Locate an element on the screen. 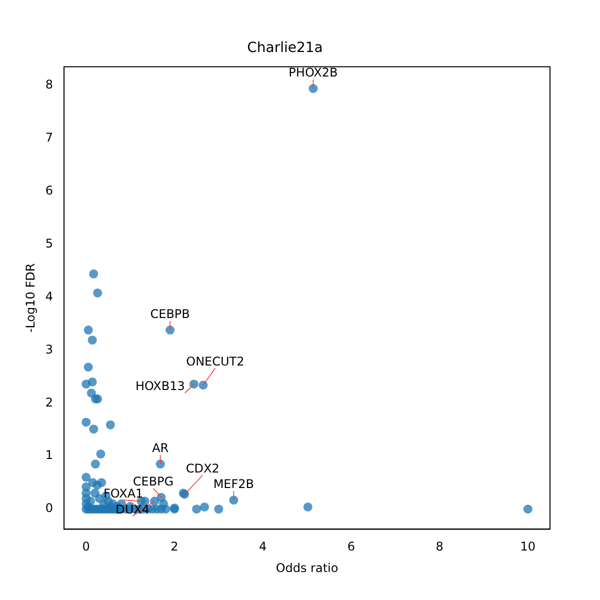 Image resolution: width=600 pixels, height=600 pixels. annotation: CEBPG is located at coordinates (153, 481).